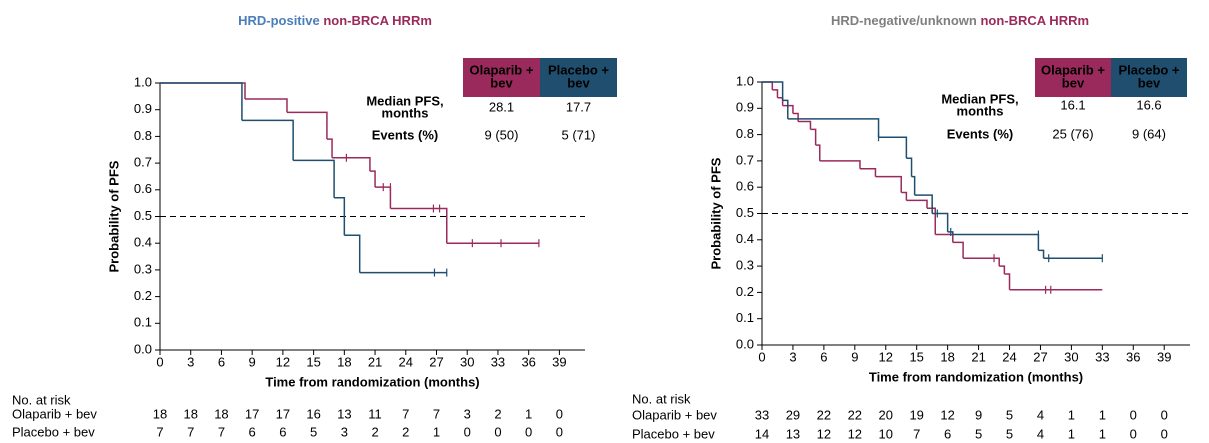  Describe the element at coordinates (221, 361) in the screenshot. I see `x-tick-label: 6` at that location.